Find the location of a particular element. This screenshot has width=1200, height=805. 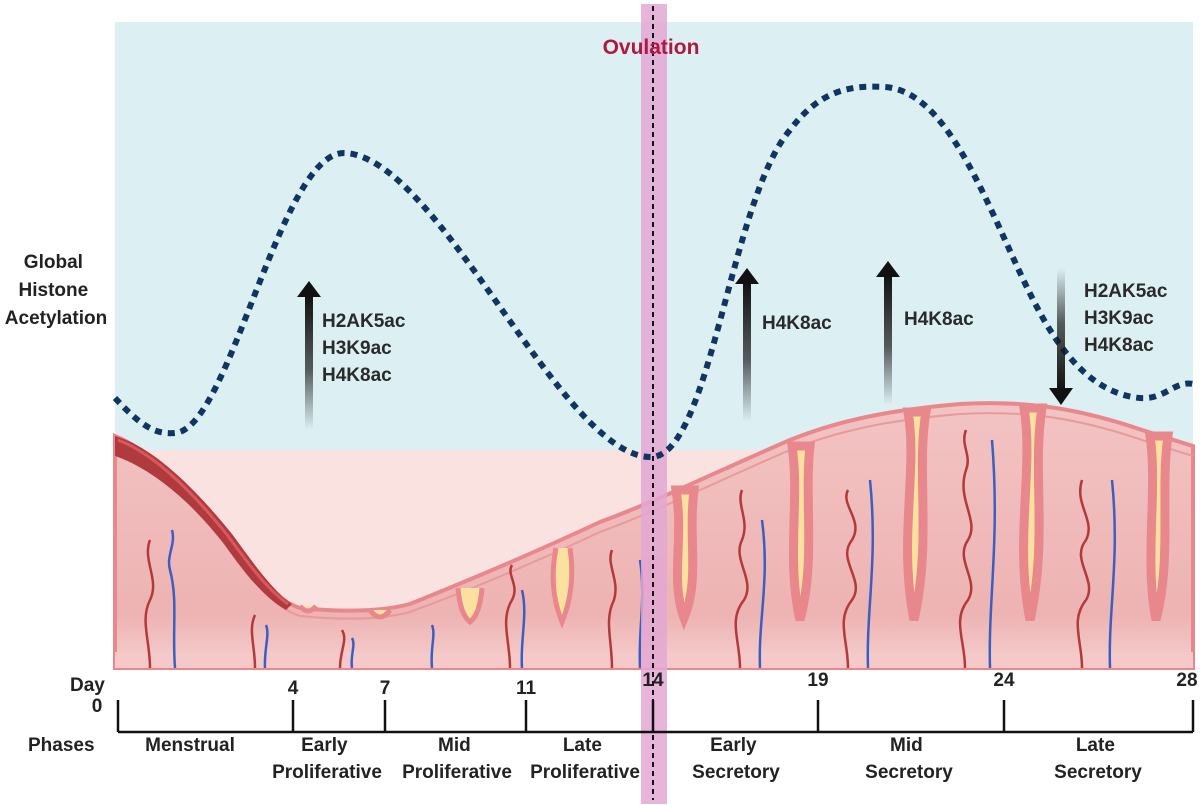

marker-label-mid-secretory: H4K8ac is located at coordinates (939, 319).